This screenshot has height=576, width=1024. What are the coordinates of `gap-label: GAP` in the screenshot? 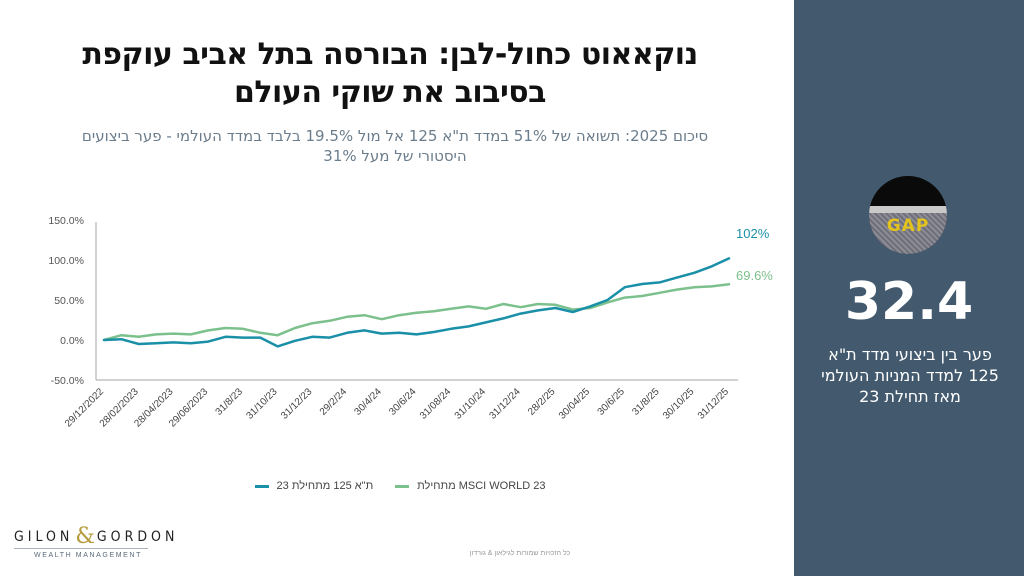 It's located at (908, 226).